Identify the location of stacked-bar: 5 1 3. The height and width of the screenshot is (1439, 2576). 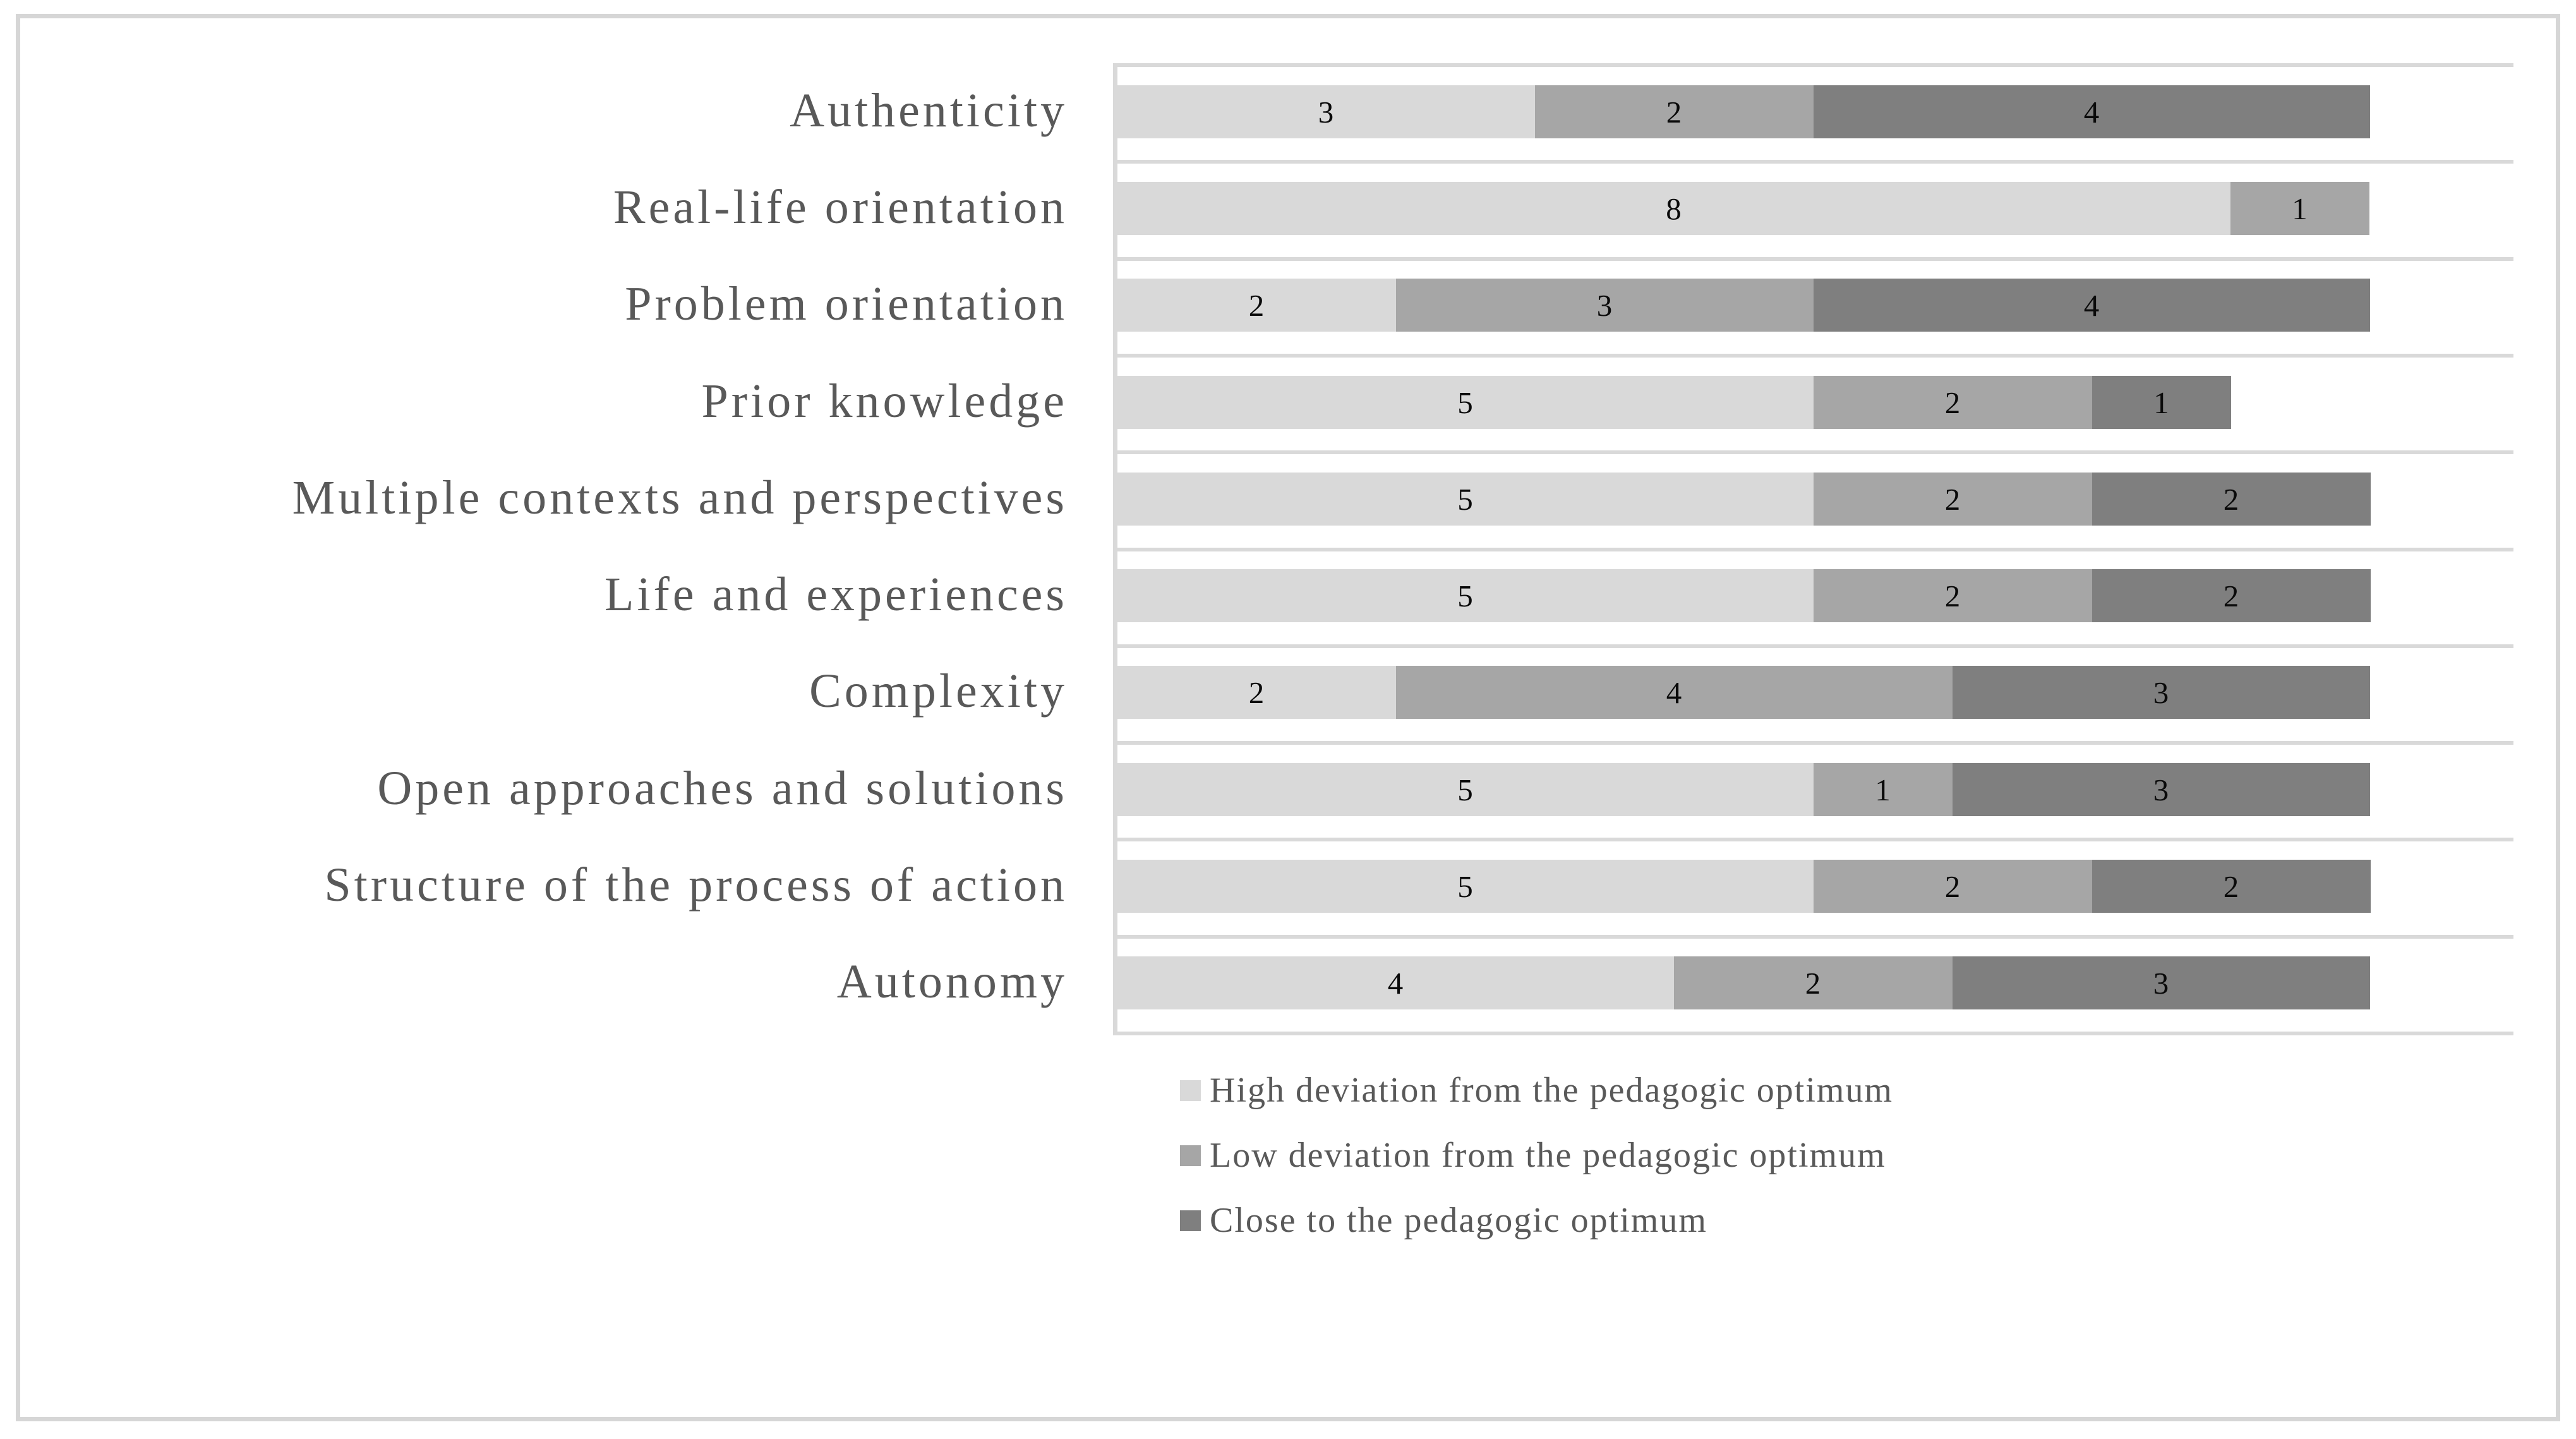
(1743, 789).